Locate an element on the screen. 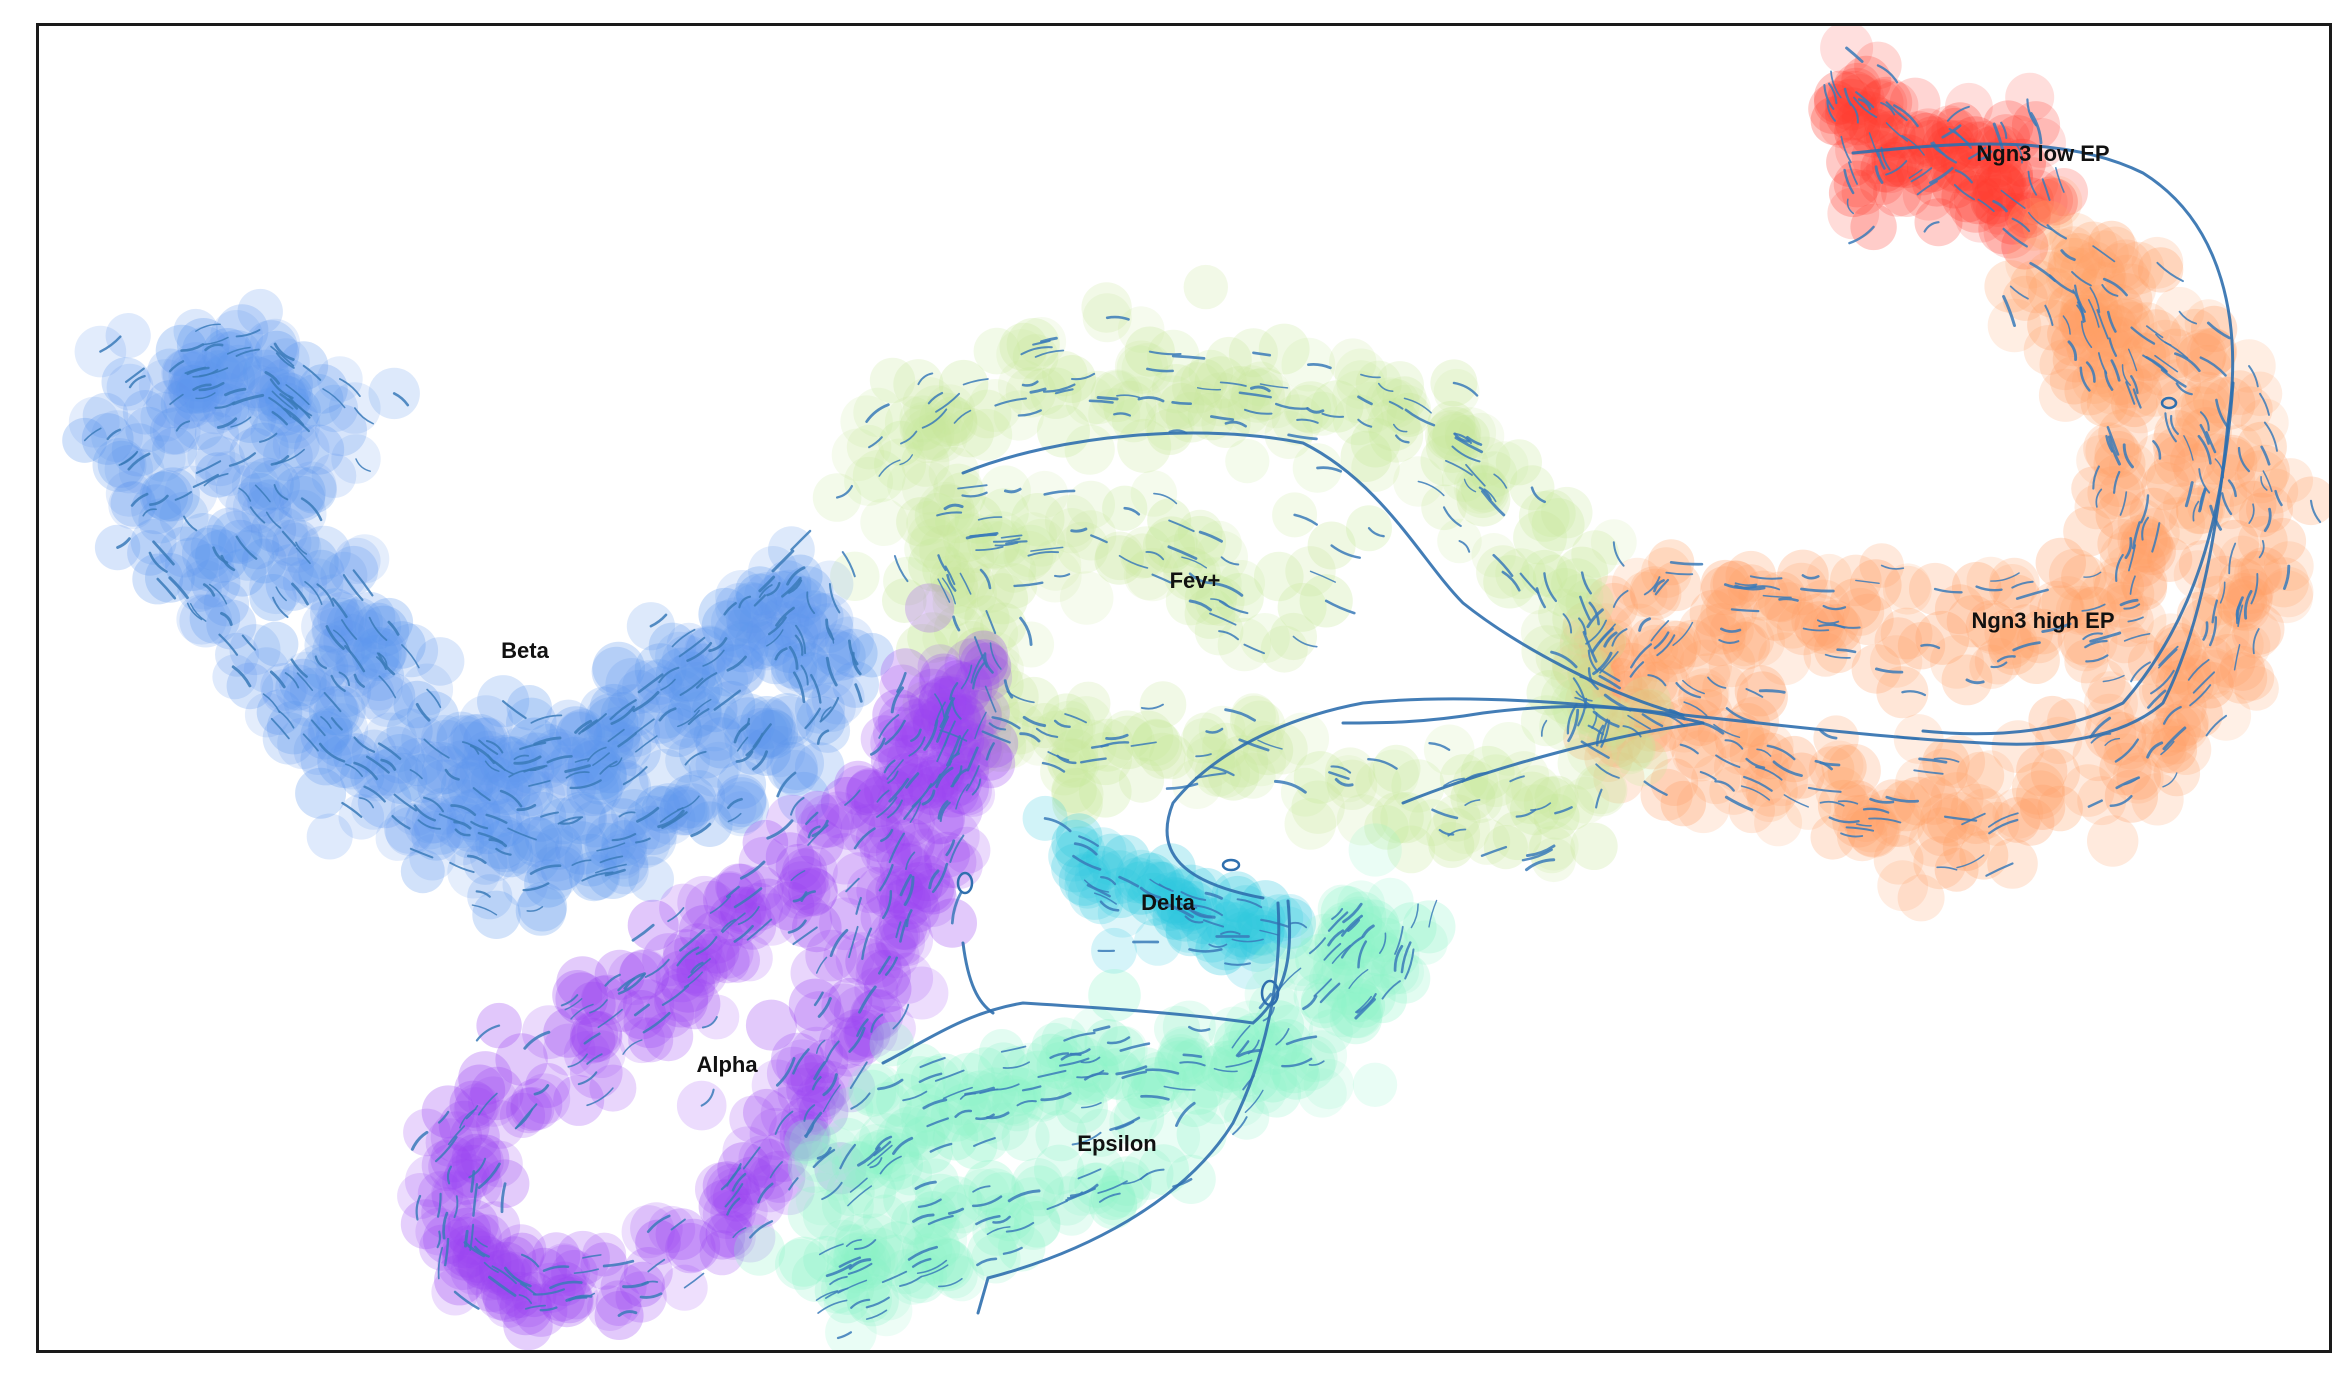 The image size is (2347, 1387). cluster-label-ngn3-high-ep: Ngn3 high EP is located at coordinates (2043, 620).